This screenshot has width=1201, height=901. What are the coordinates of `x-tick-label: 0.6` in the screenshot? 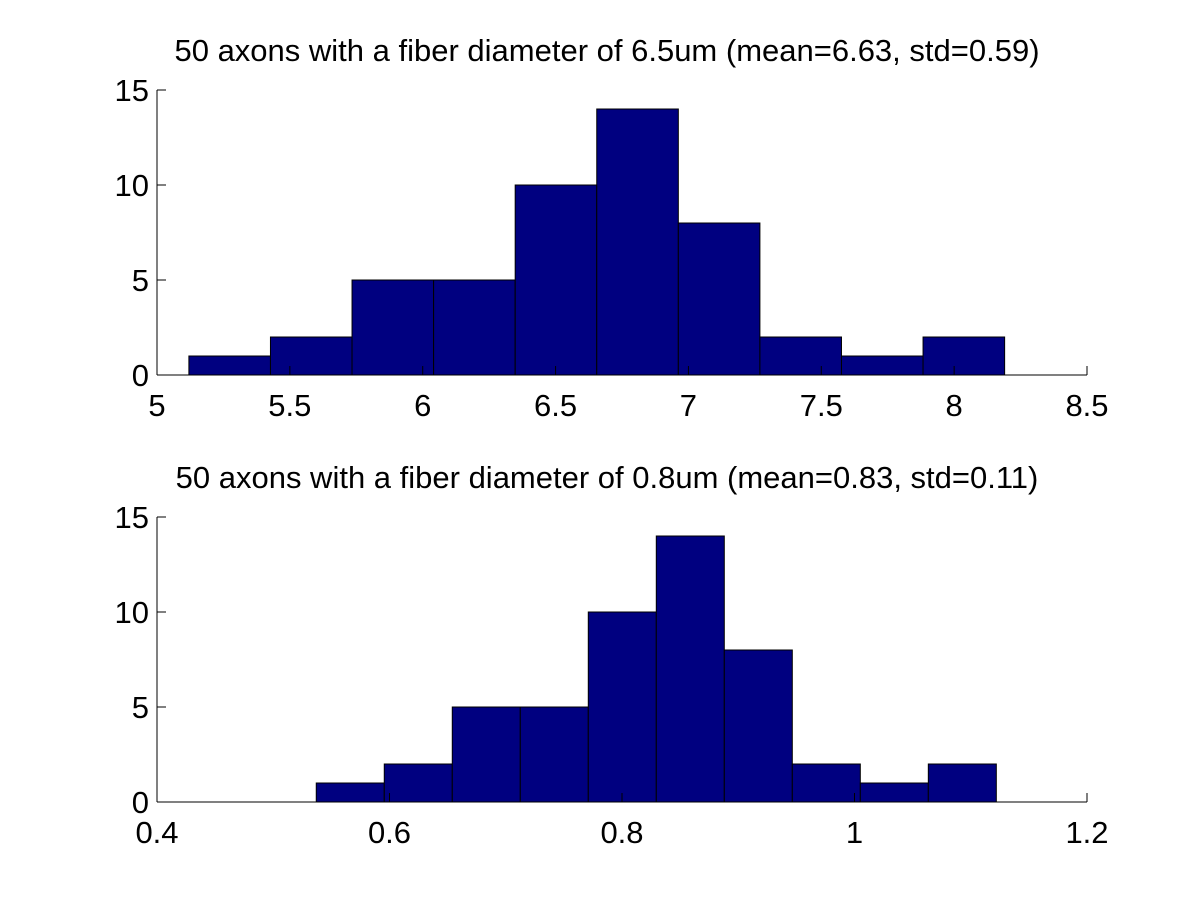 It's located at (389, 832).